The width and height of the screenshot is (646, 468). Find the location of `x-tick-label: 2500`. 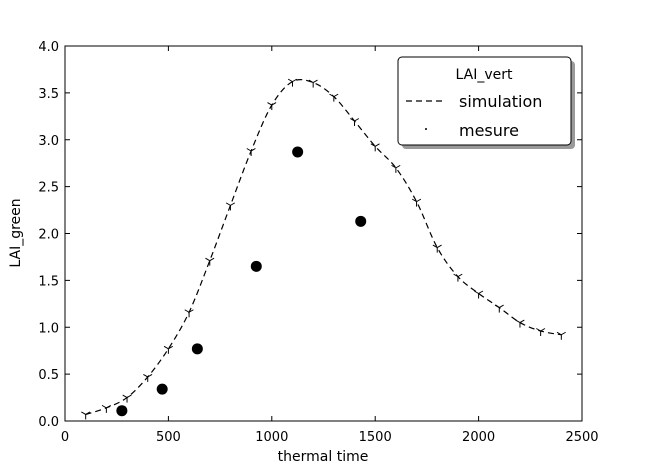

x-tick-label: 2500 is located at coordinates (581, 437).